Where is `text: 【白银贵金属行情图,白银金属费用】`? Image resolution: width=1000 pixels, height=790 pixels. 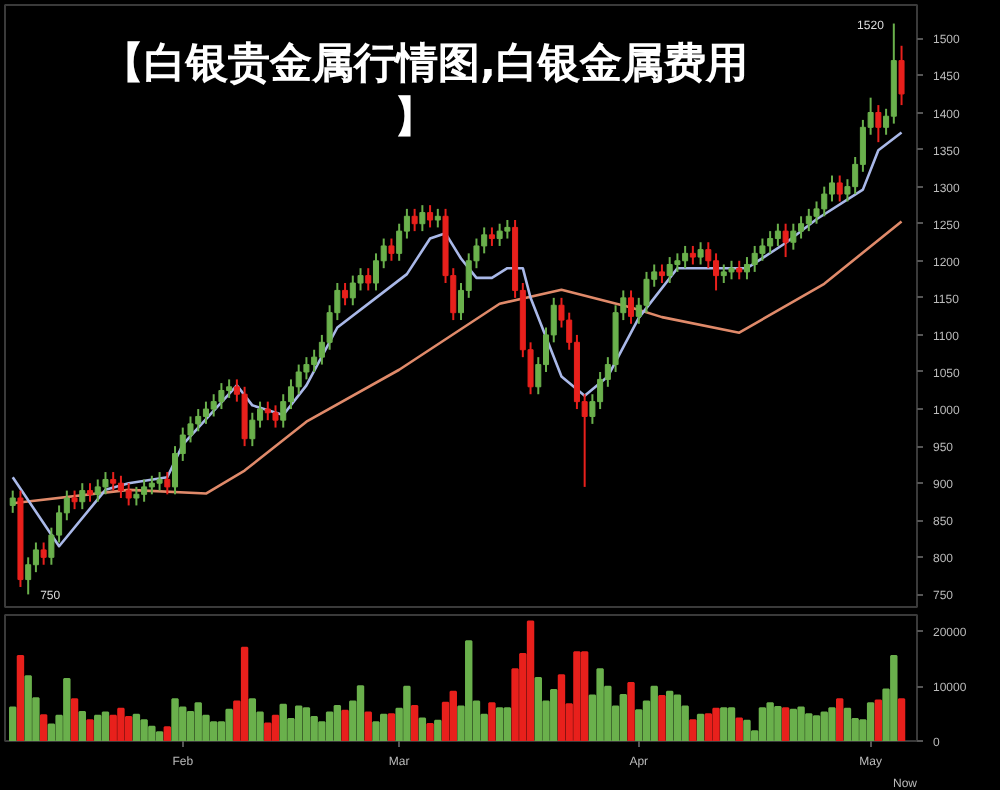 text: 【白银贵金属行情图,白银金属费用】 is located at coordinates (425, 90).